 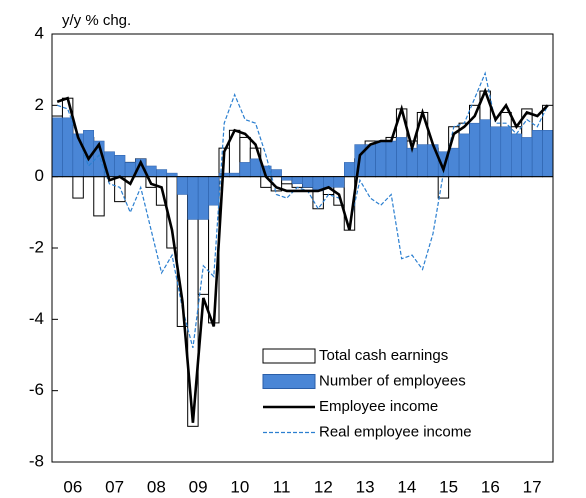 What do you see at coordinates (156, 486) in the screenshot?
I see `x-tick-label: 08` at bounding box center [156, 486].